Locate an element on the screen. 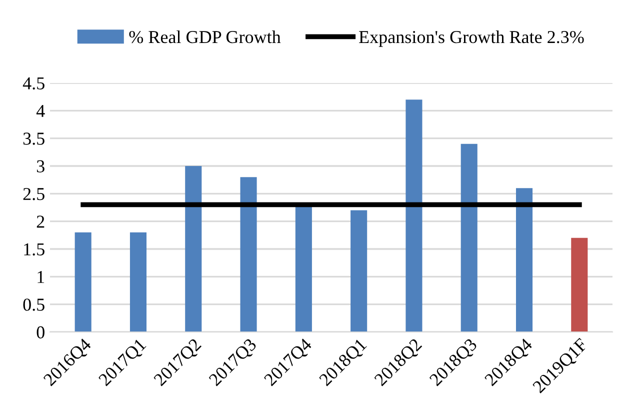 This screenshot has width=625, height=415. y-tick-label: 2 is located at coordinates (40, 222).